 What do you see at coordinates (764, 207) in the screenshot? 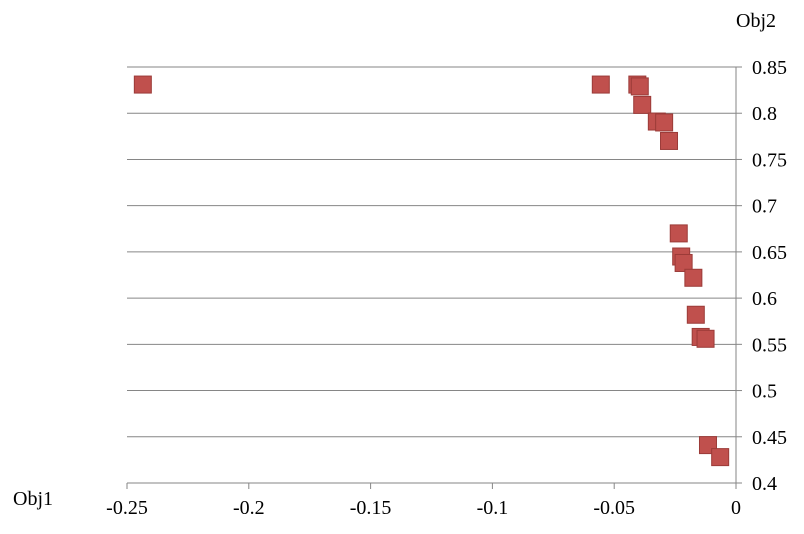
I see `y-tick-label: 0.7` at bounding box center [764, 207].